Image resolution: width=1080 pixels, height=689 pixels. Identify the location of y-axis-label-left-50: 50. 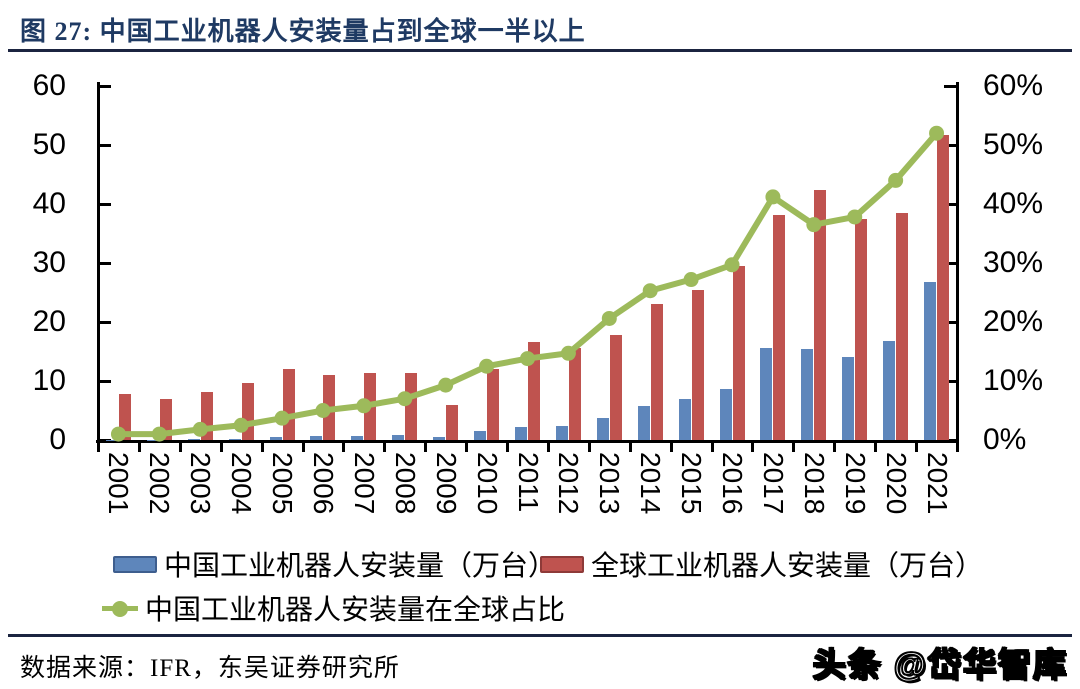
(49, 144).